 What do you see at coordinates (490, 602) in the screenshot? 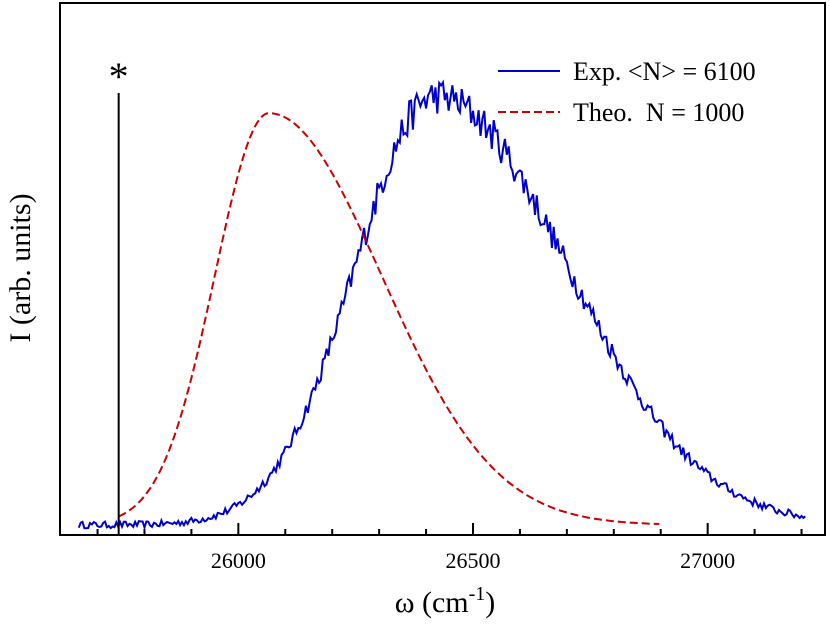
I see `x-axis-label-close: )` at bounding box center [490, 602].